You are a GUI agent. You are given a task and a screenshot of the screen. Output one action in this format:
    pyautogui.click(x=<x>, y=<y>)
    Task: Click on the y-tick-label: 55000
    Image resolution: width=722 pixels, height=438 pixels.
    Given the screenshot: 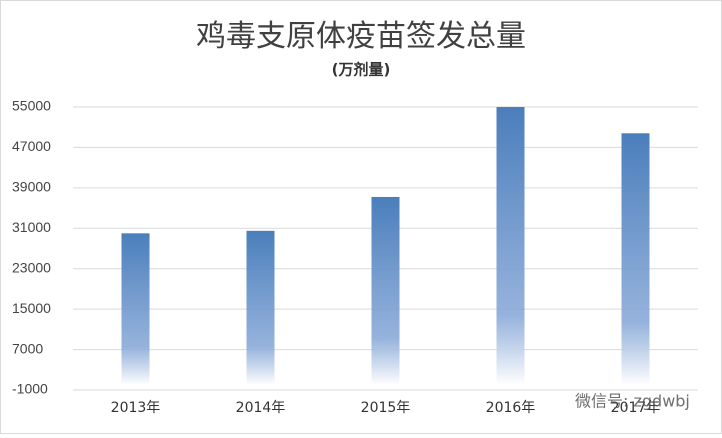 What is the action you would take?
    pyautogui.click(x=31, y=106)
    